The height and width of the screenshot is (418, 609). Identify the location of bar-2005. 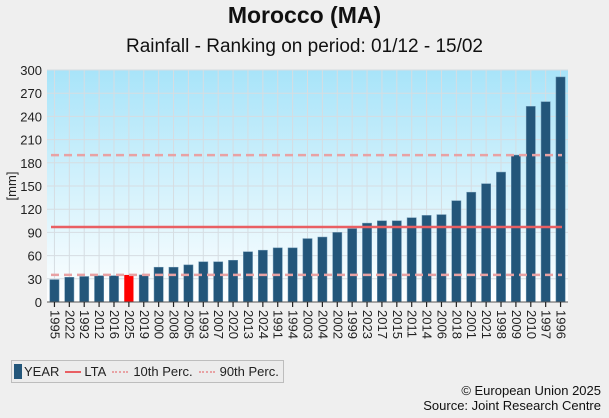
(188, 283).